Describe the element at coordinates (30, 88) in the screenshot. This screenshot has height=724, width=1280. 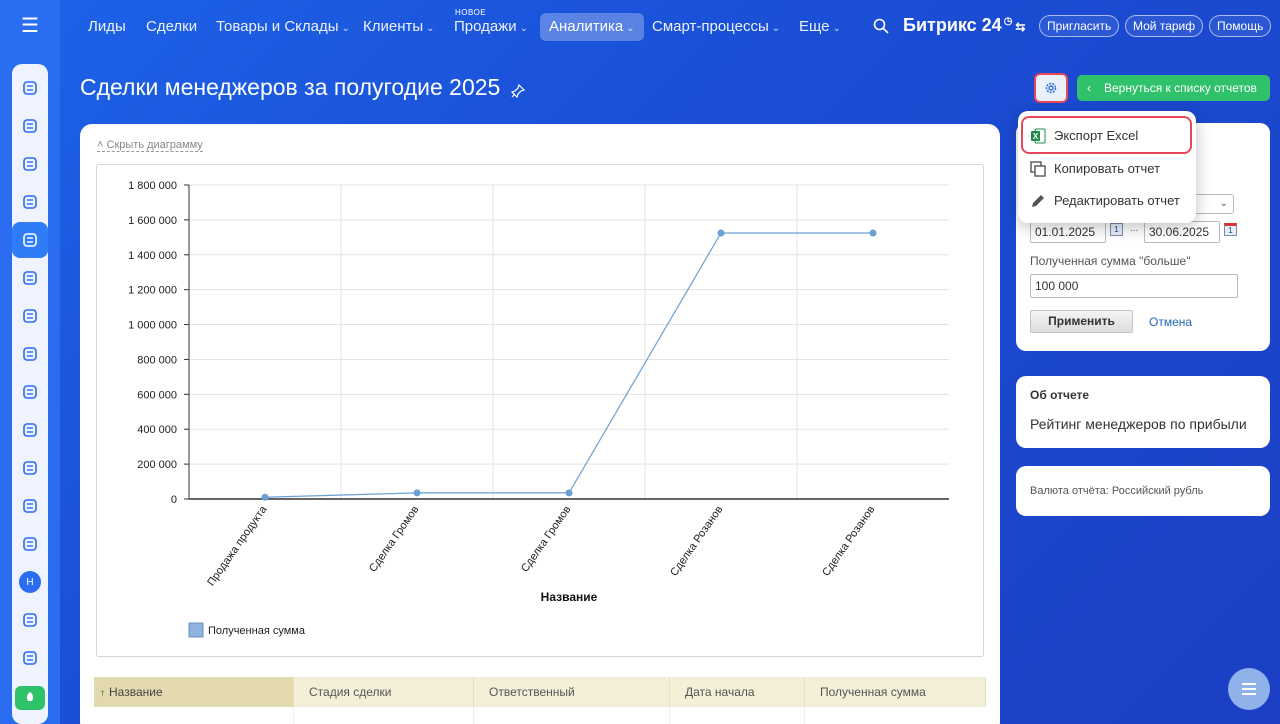
I see `activity-icon` at that location.